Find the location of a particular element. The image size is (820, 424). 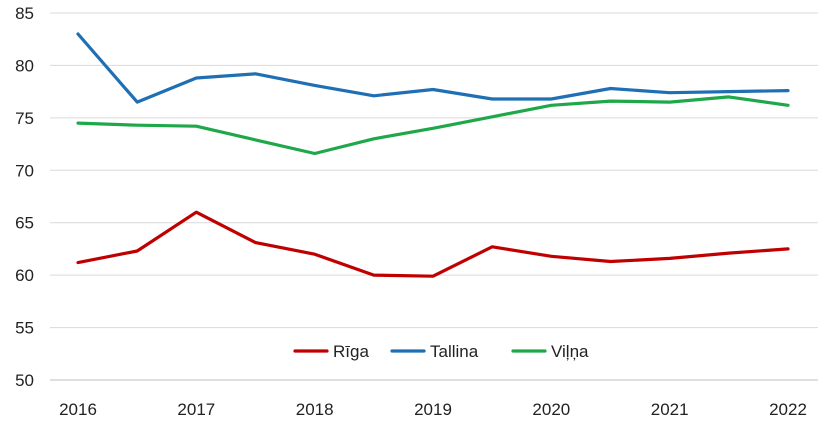

legend-label: Rīga is located at coordinates (351, 351).